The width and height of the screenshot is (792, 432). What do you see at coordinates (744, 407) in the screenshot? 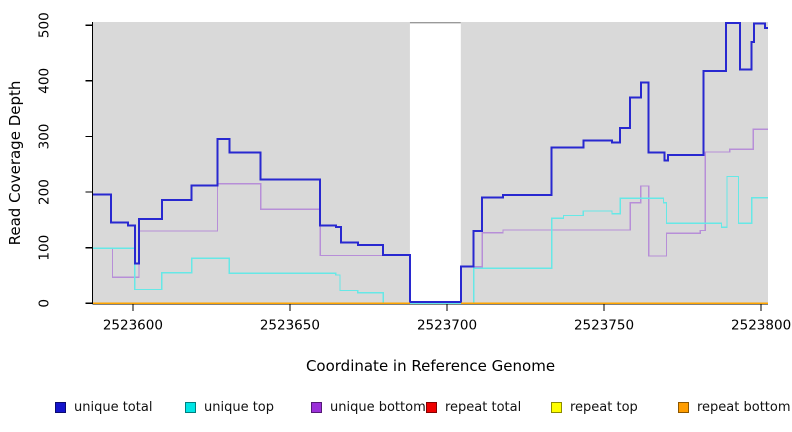
I see `legend-label-repeat-bottom: repeat bottom` at bounding box center [744, 407].